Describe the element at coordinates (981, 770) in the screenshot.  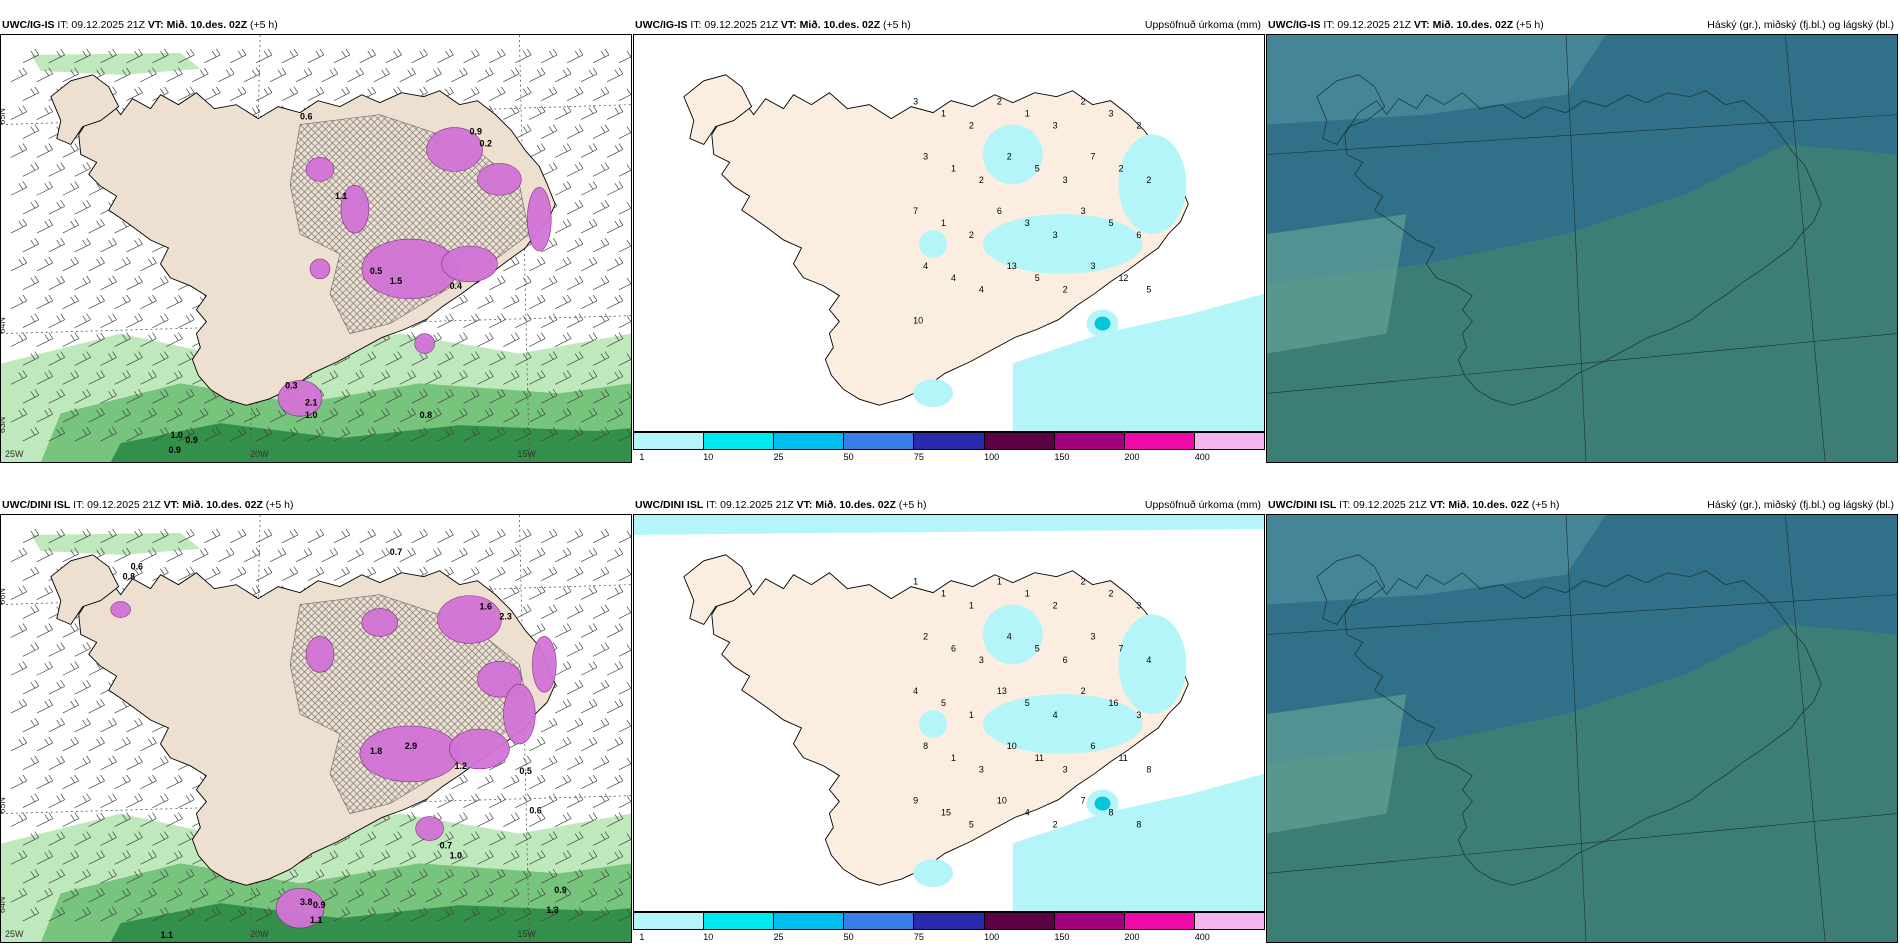
I see `precip-value-label: 3` at that location.